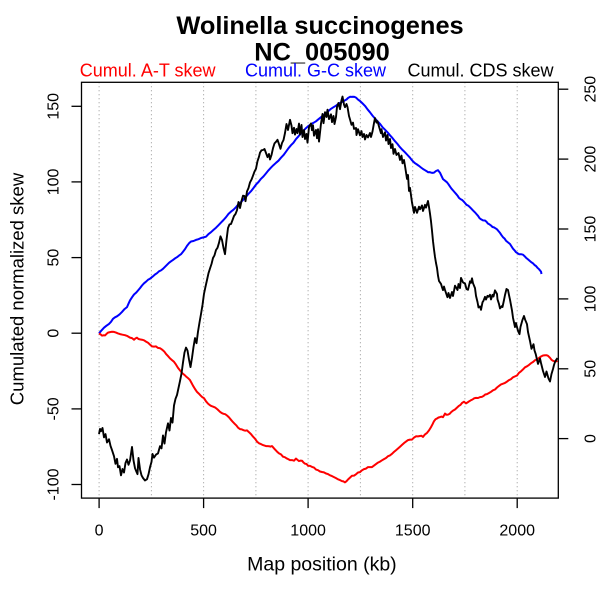 The width and height of the screenshot is (600, 600). I want to click on svg-text: -50, so click(54, 408).